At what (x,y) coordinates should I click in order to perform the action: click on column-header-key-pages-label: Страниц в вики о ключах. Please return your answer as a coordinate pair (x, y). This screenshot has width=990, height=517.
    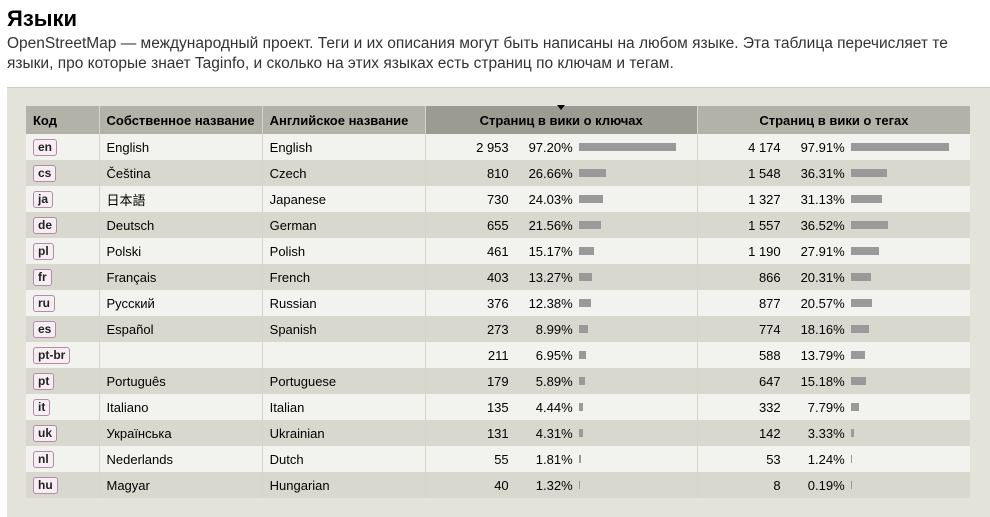
    Looking at the image, I should click on (561, 120).